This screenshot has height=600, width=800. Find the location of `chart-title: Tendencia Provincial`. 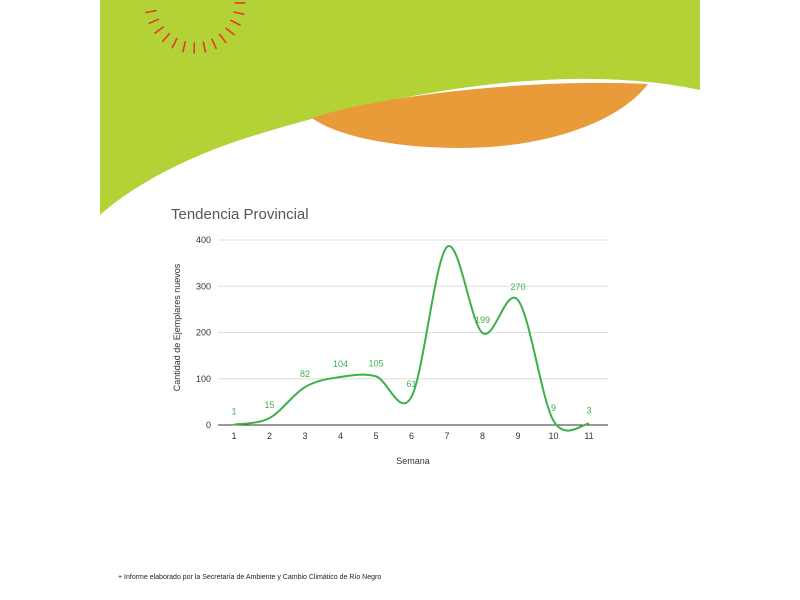

chart-title: Tendencia Provincial is located at coordinates (240, 214).